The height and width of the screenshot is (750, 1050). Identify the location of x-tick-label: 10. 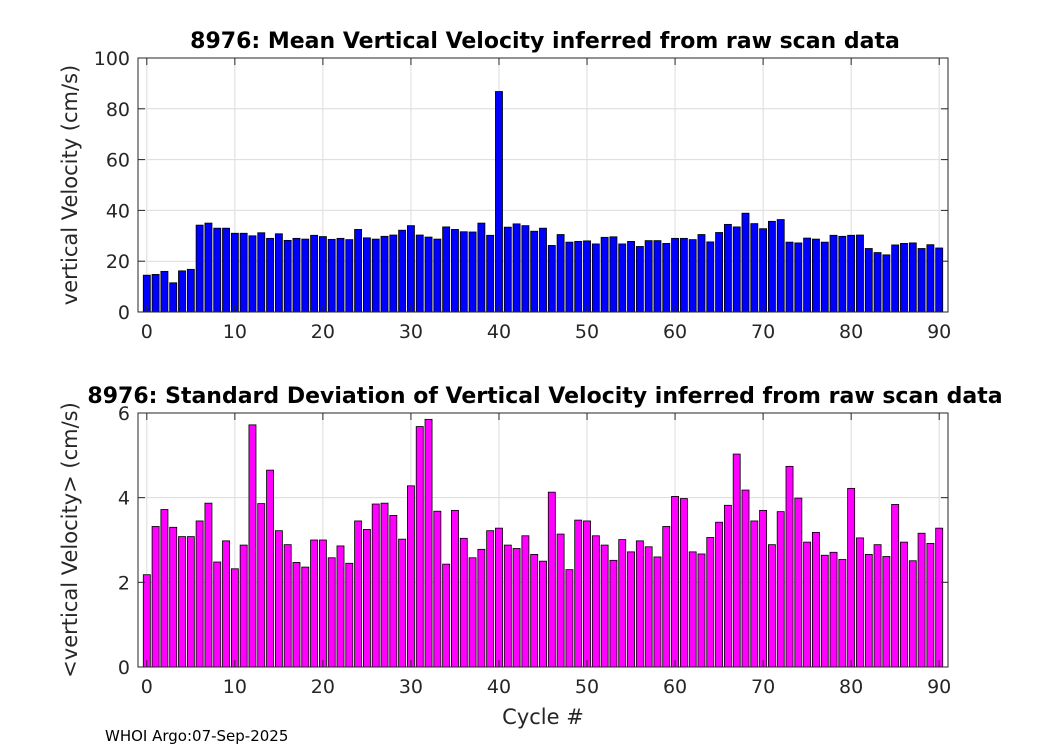
(235, 687).